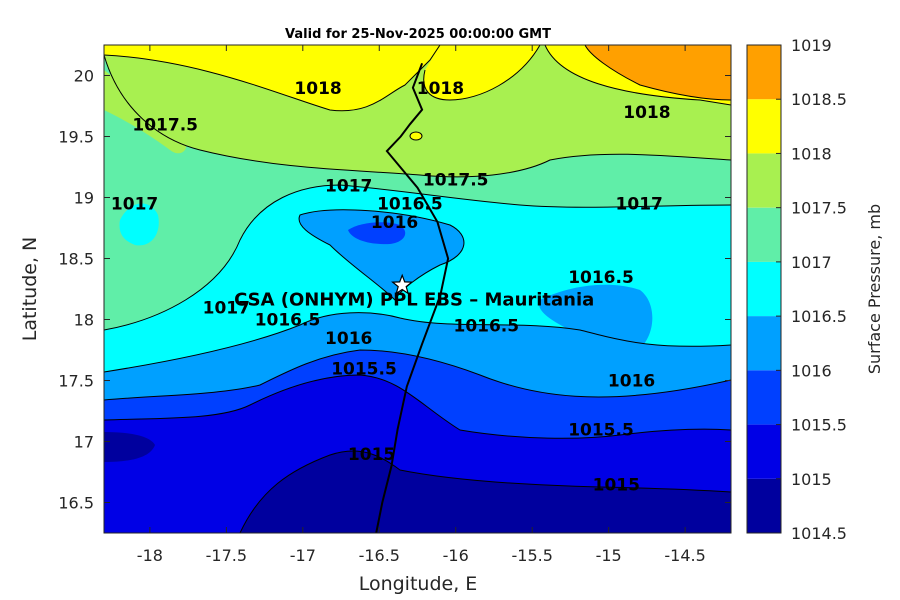  Describe the element at coordinates (145, 112) in the screenshot. I see `band-1017.5-pocket` at that location.